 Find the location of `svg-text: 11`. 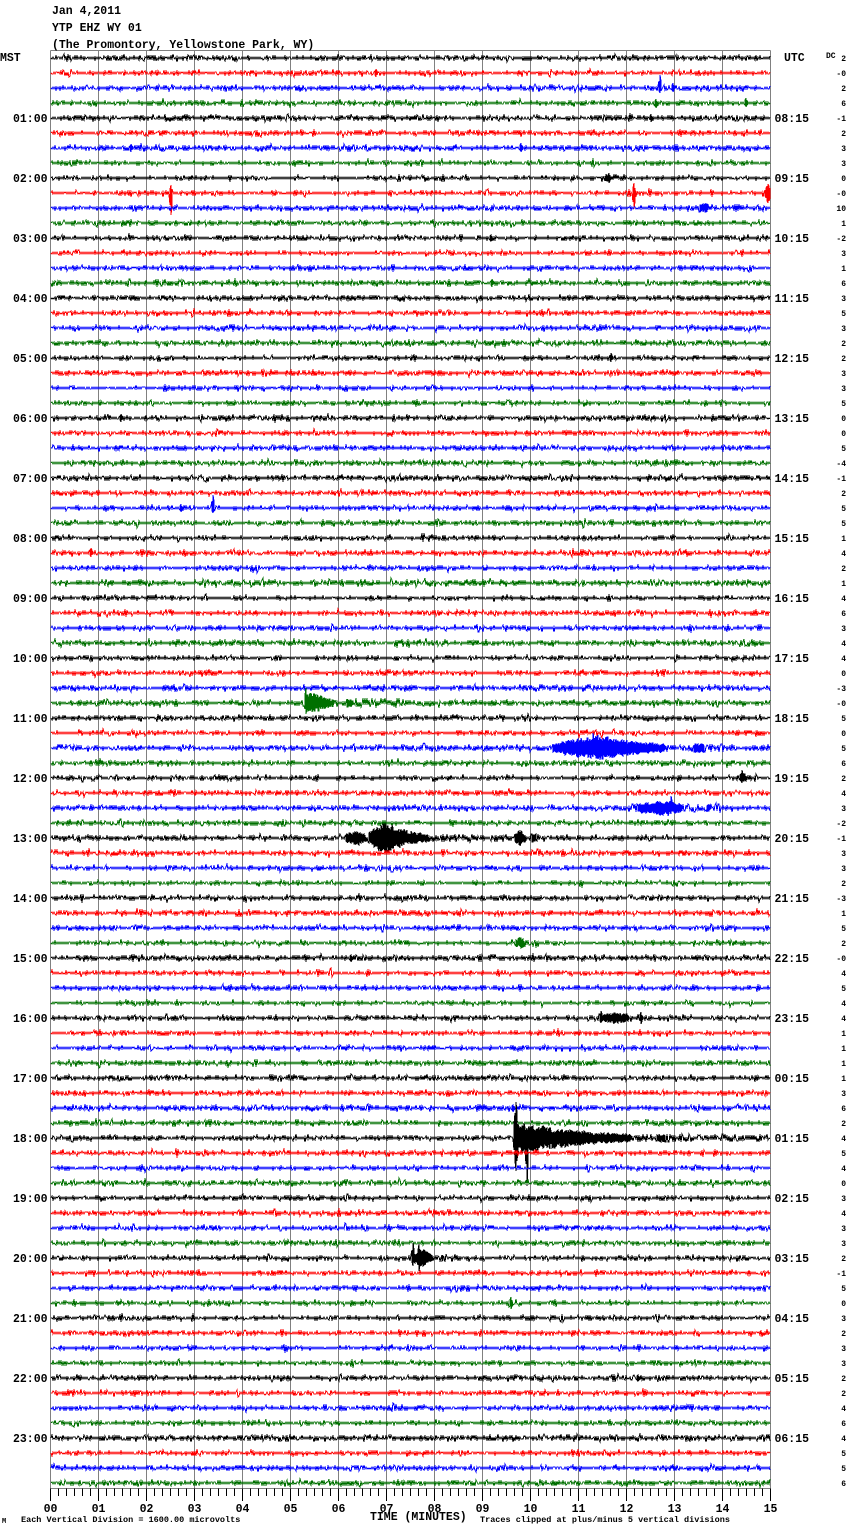

svg-text: 11 is located at coordinates (579, 1509).